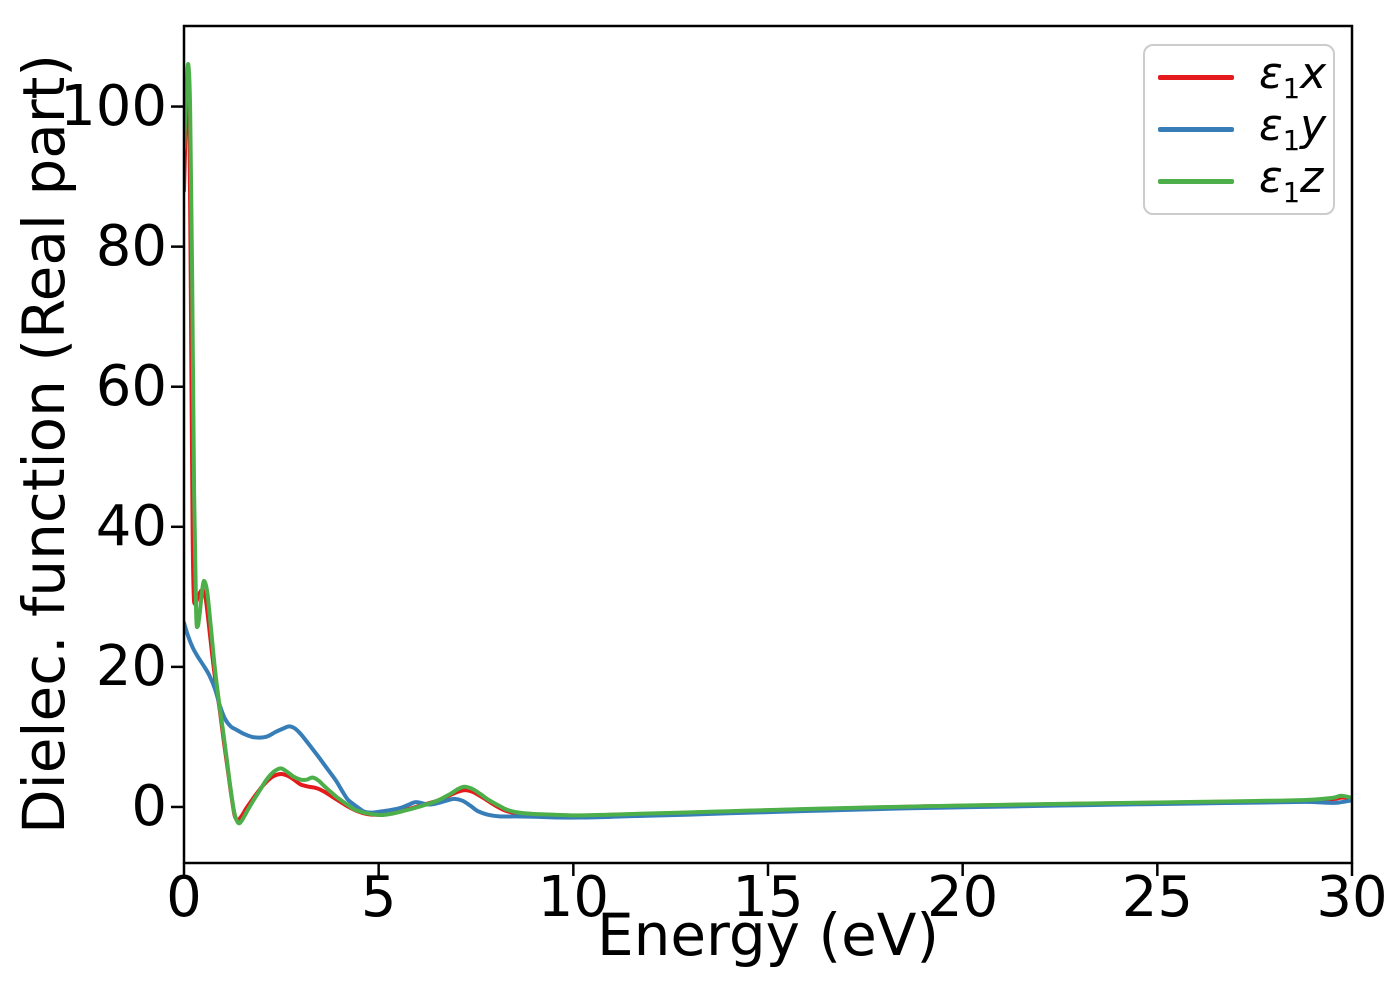  I want to click on x-axis-label: Energy (eV), so click(768, 935).